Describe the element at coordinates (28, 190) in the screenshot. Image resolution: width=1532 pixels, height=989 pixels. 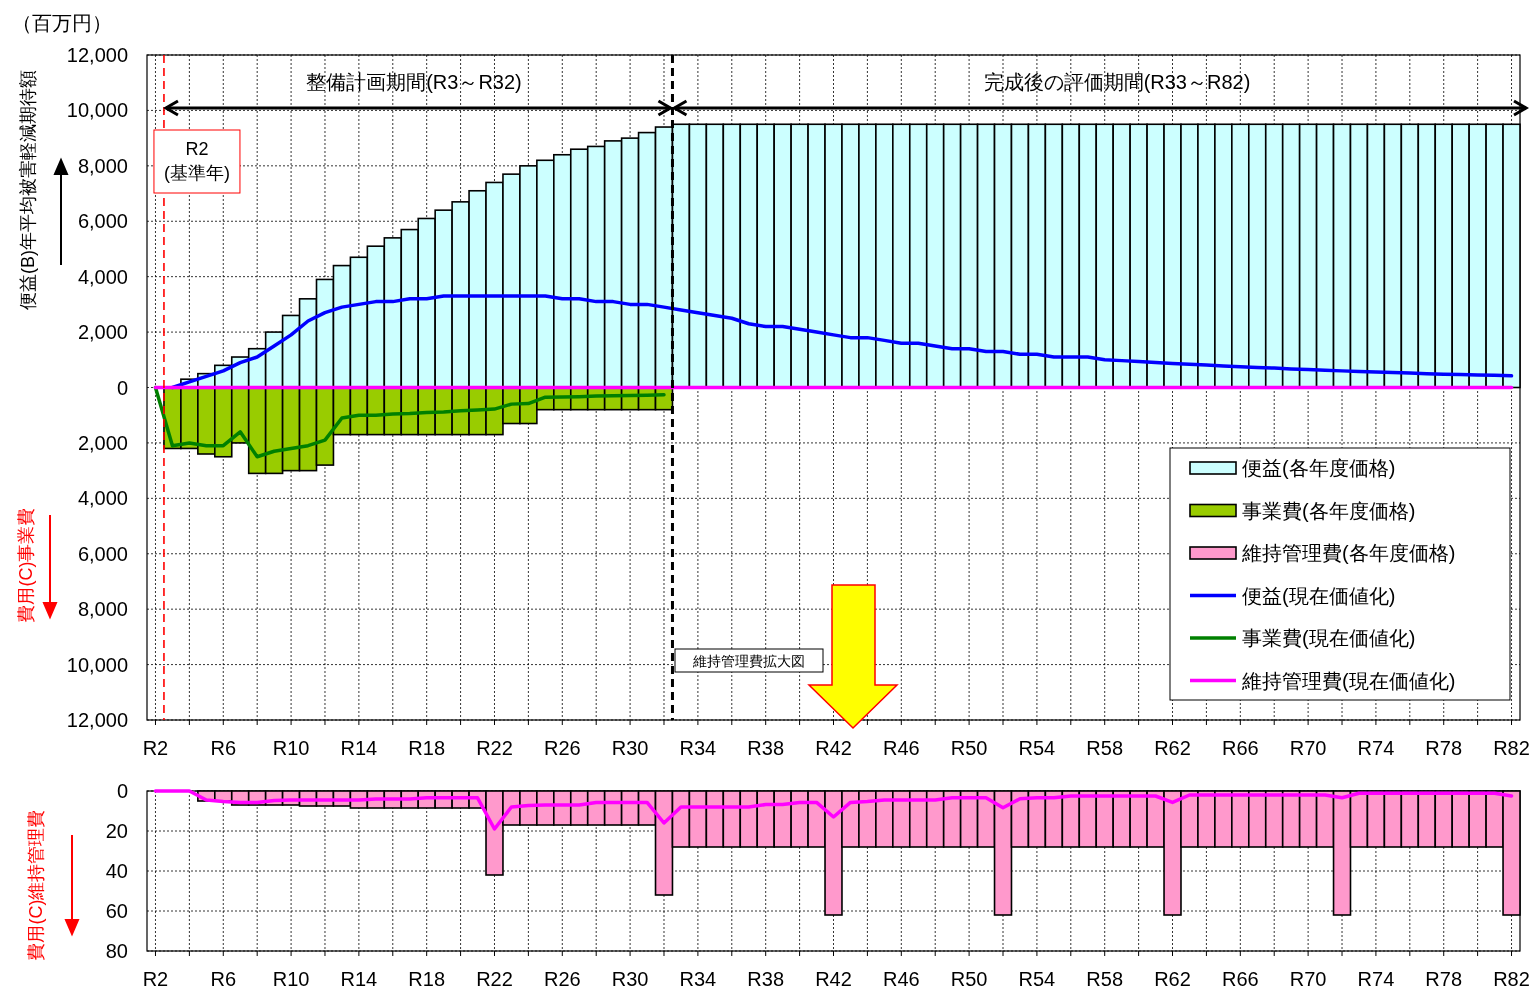
I see `y-axis-title: 便益(B)年平均被害軽減期待額` at that location.